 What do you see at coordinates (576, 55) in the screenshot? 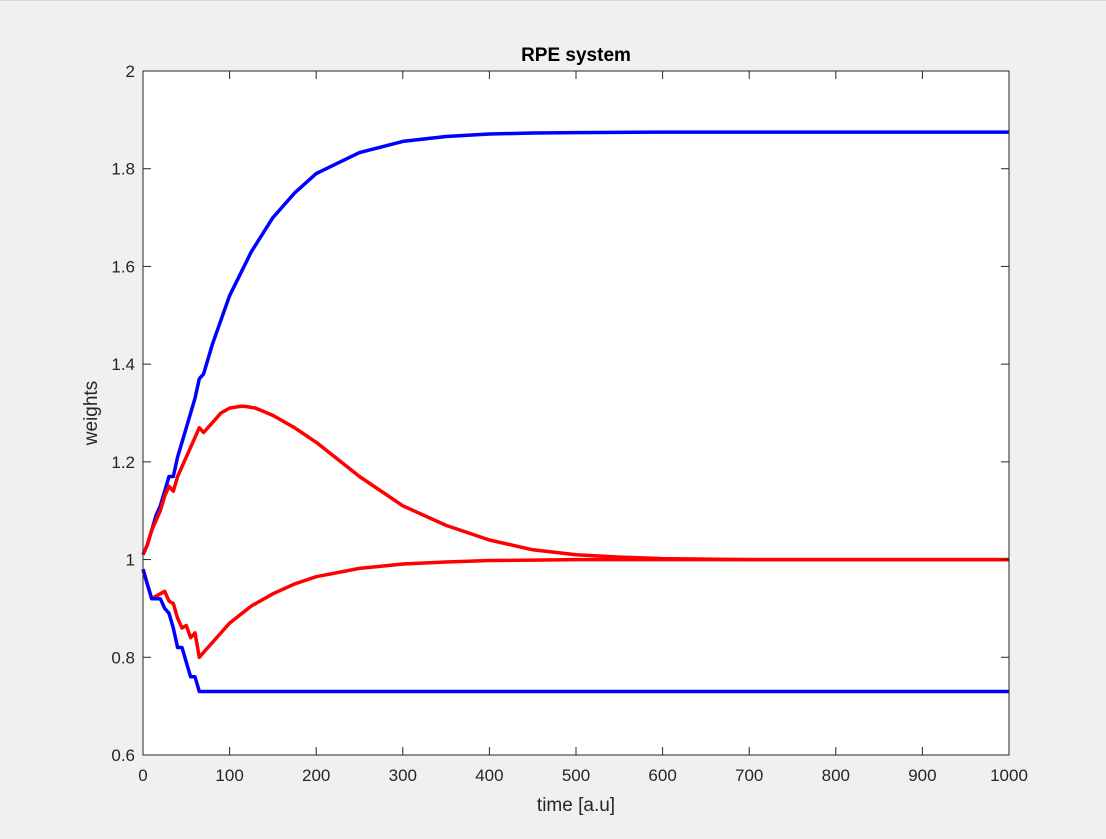
I see `chart-title: RPE system` at bounding box center [576, 55].